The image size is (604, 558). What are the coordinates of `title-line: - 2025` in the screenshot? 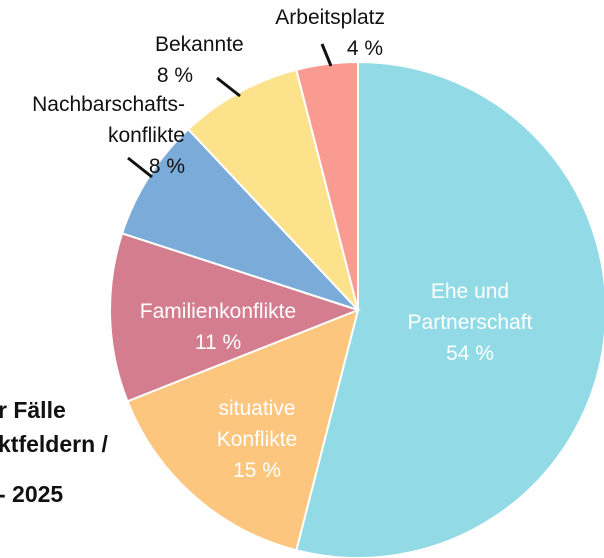 It's located at (31, 494).